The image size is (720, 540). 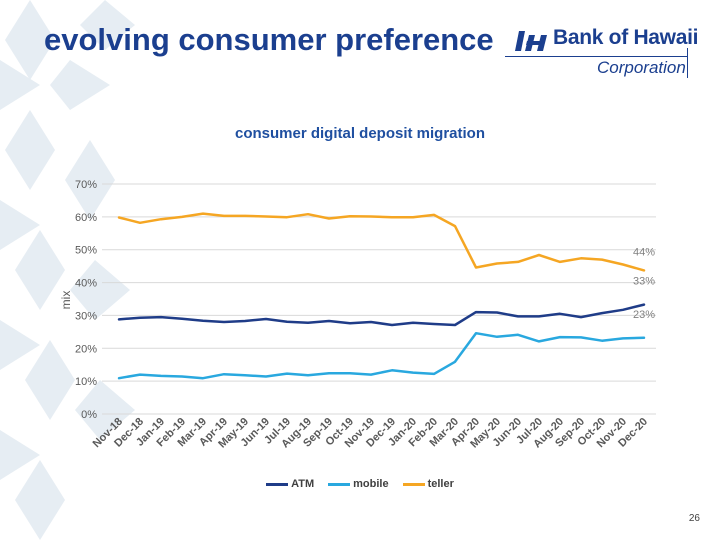 What do you see at coordinates (86, 382) in the screenshot?
I see `y-tick-label: 10%` at bounding box center [86, 382].